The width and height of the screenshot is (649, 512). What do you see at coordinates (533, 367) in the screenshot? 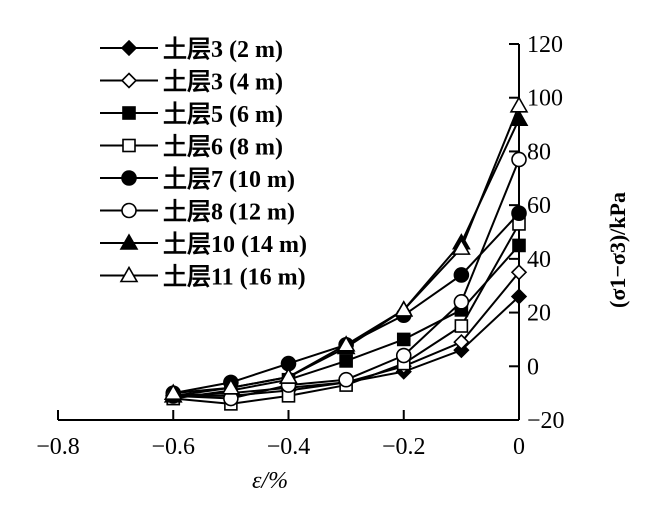
I see `y-tick-label: 0` at bounding box center [533, 367].